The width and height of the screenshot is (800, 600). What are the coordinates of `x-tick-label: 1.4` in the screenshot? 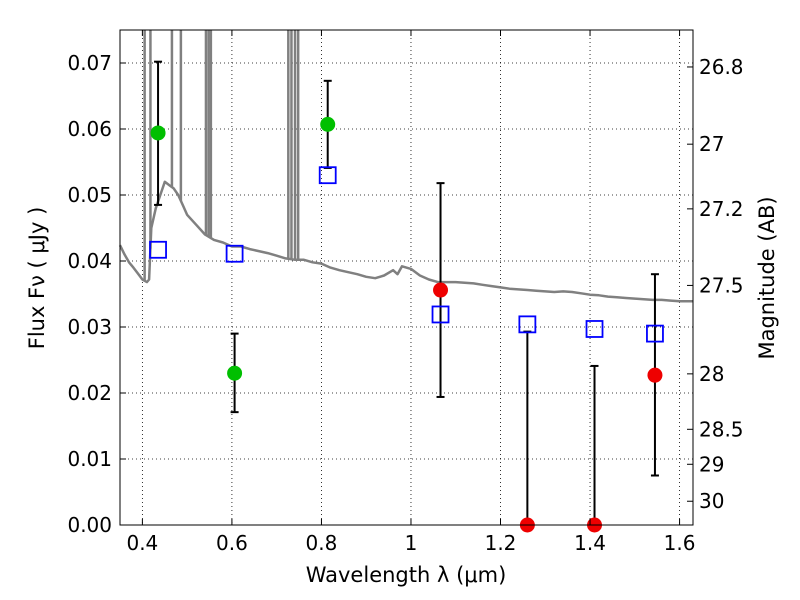 It's located at (590, 543).